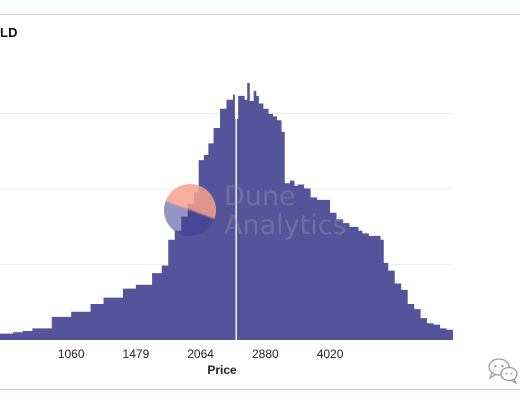  Describe the element at coordinates (260, 196) in the screenshot. I see `watermark-line-1: Dune` at that location.